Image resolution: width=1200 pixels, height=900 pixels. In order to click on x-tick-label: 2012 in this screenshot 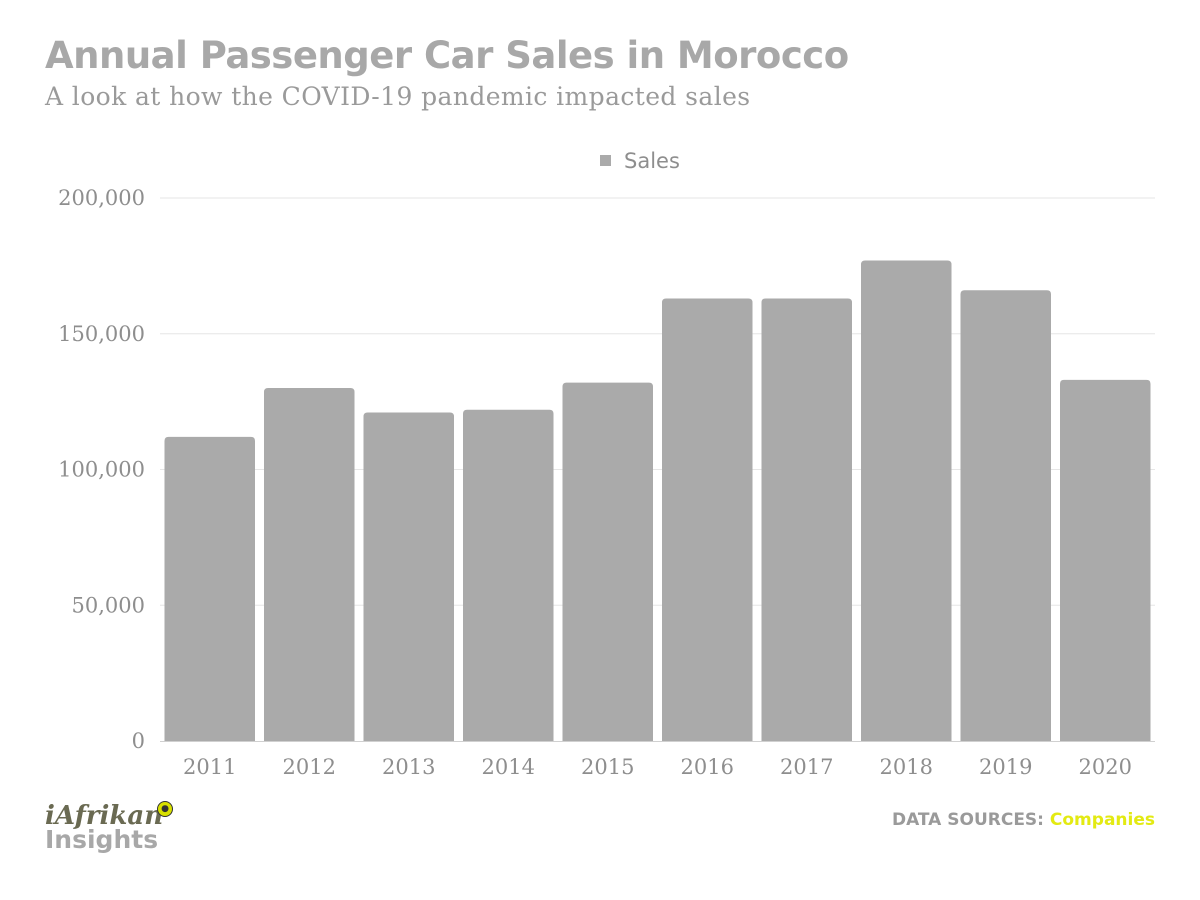, I will do `click(309, 767)`.